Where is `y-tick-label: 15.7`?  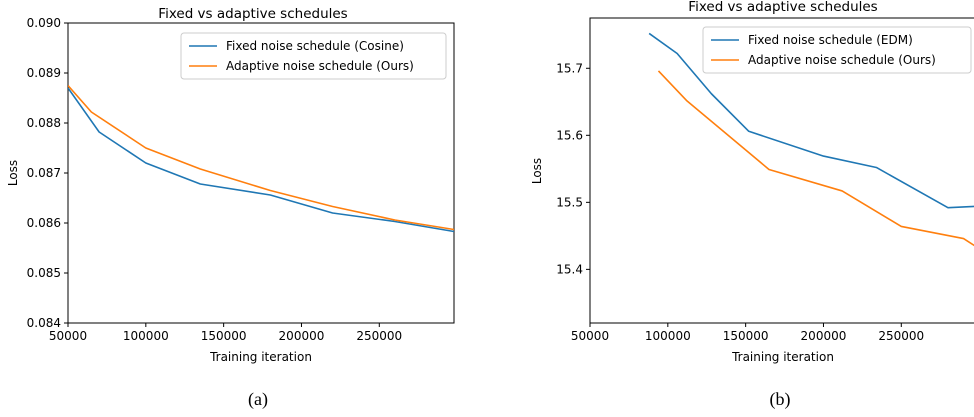
y-tick-label: 15.7 is located at coordinates (569, 68).